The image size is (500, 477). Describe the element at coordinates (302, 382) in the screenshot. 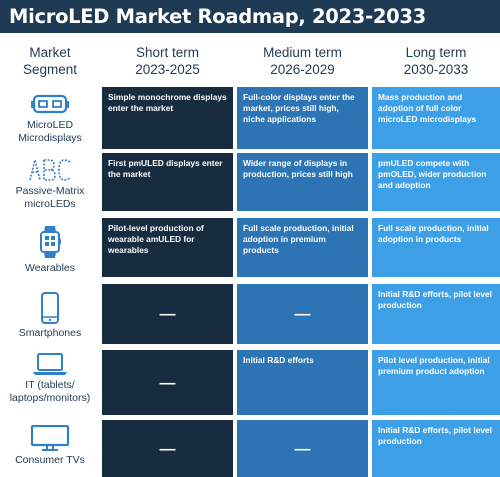

I see `cell-it-medium-term: Initial R&D efforts` at that location.